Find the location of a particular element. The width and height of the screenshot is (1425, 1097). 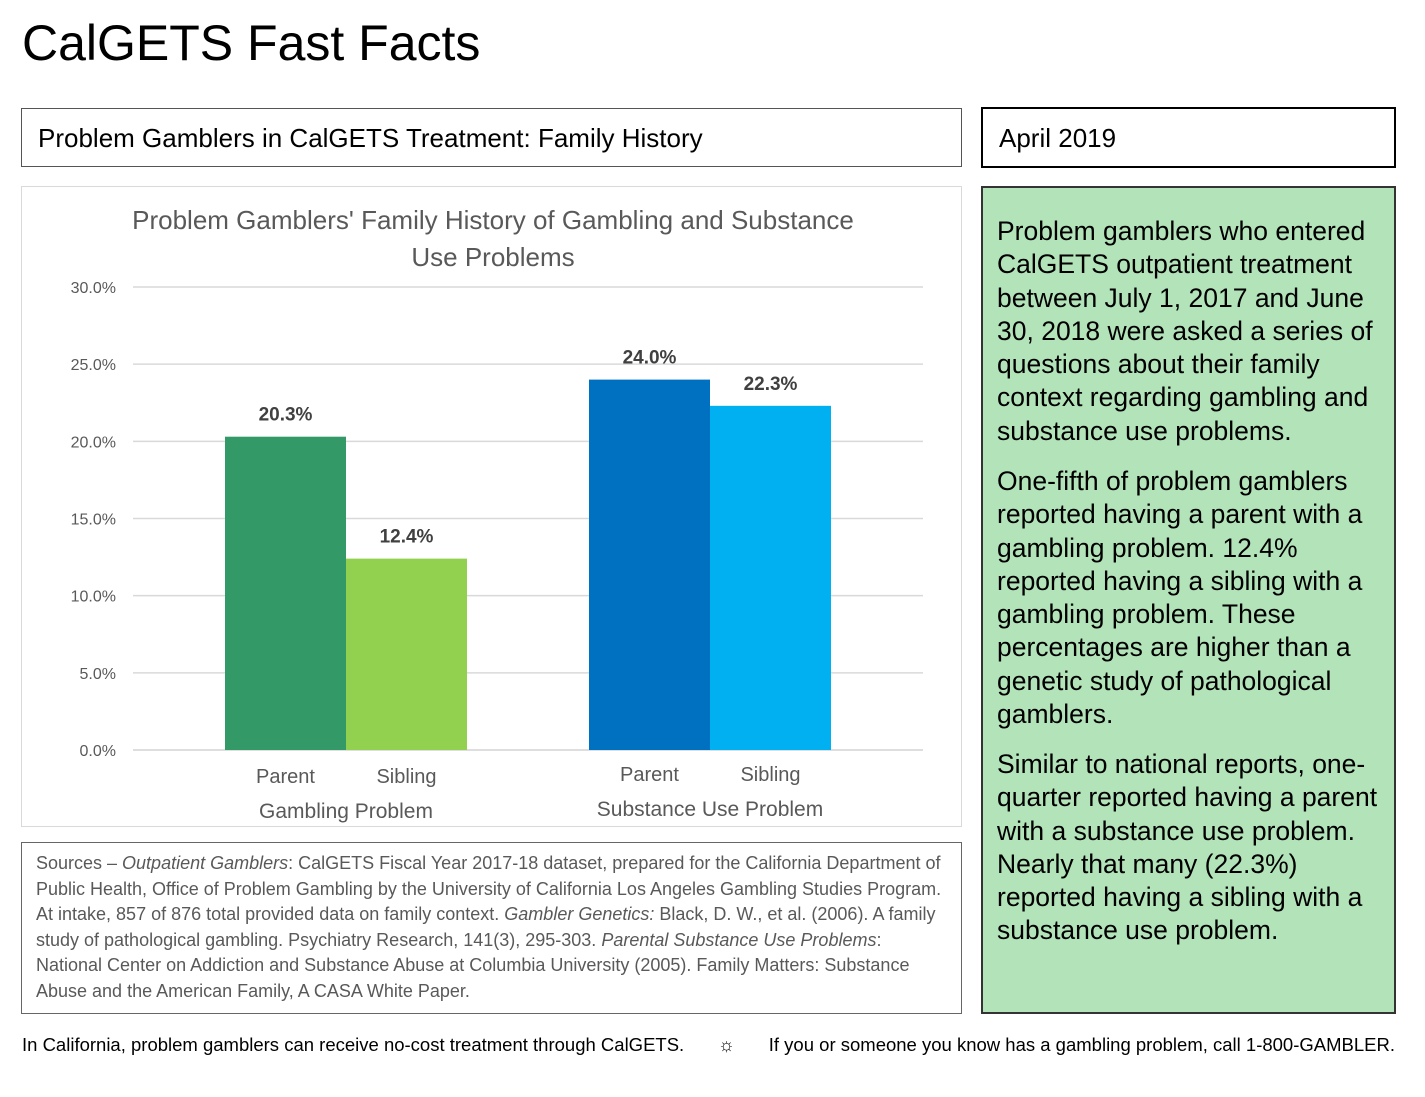

y-tick-label: 10.0% is located at coordinates (93, 597).